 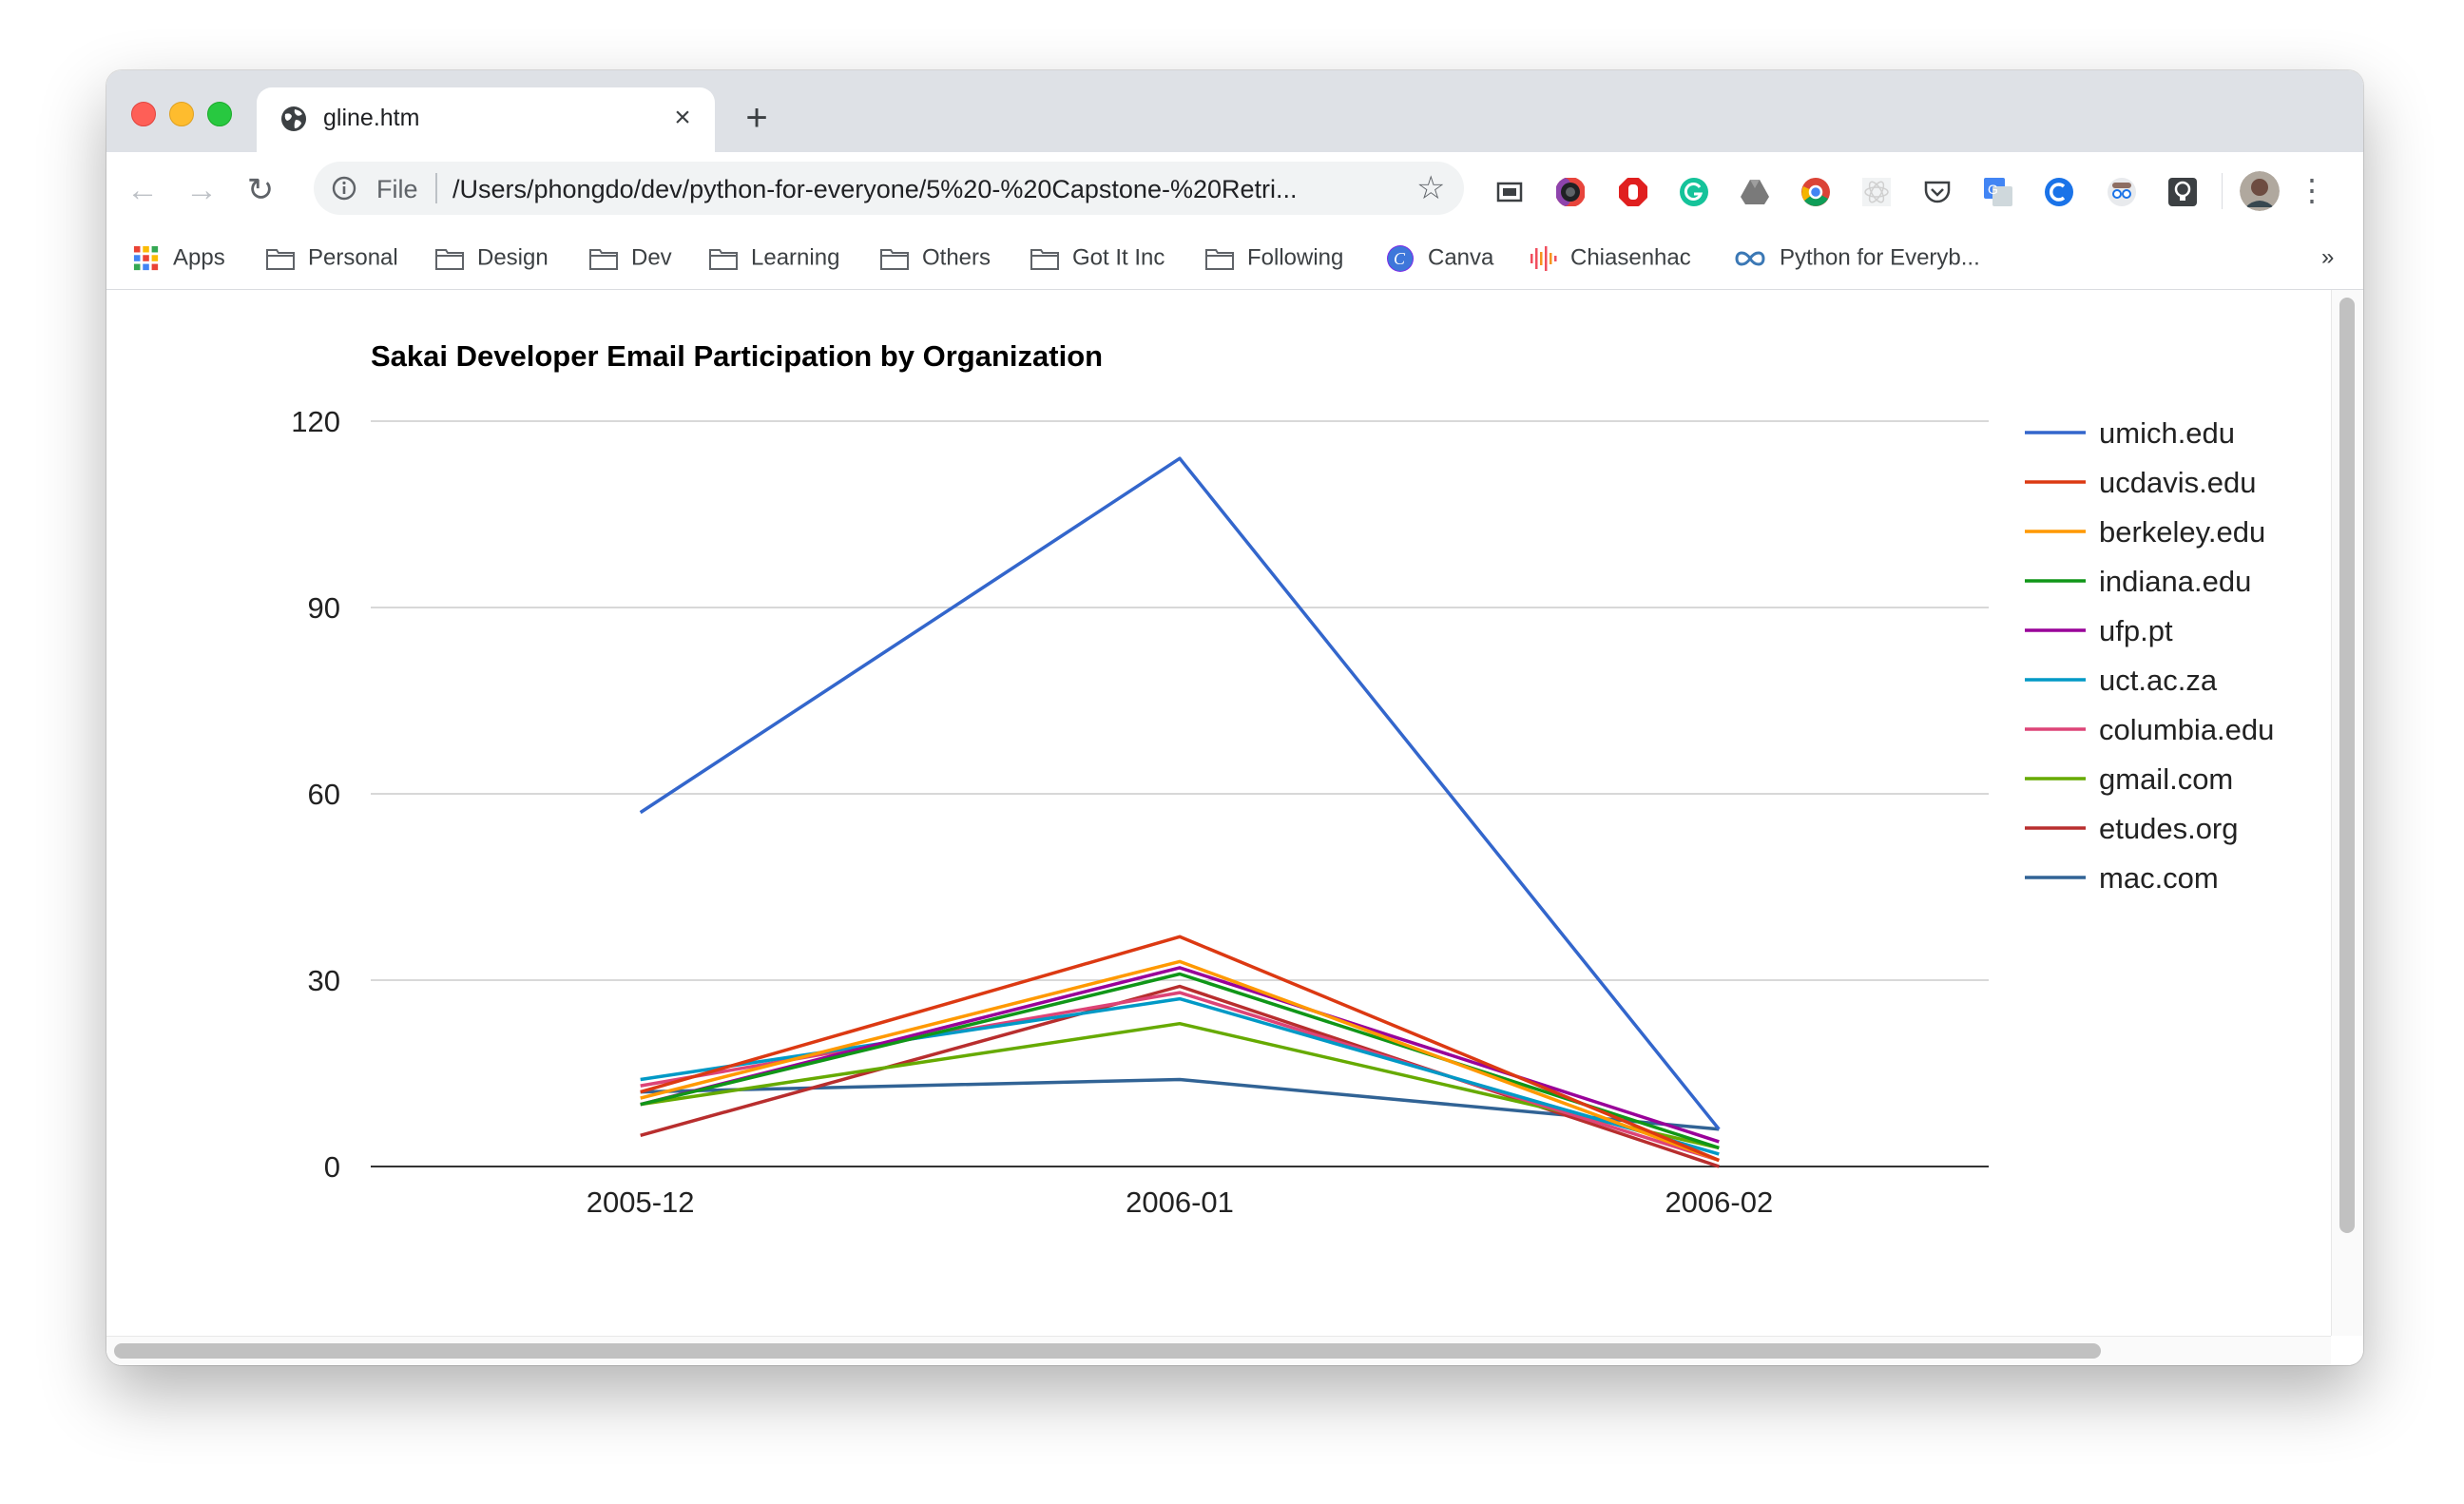 I want to click on bookmarks-overflow-button: », so click(x=2328, y=257).